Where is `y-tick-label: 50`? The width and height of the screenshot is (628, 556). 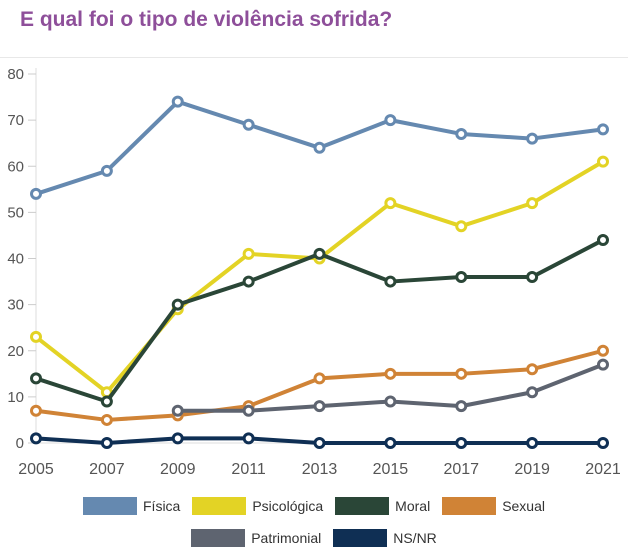 y-tick-label: 50 is located at coordinates (15, 212).